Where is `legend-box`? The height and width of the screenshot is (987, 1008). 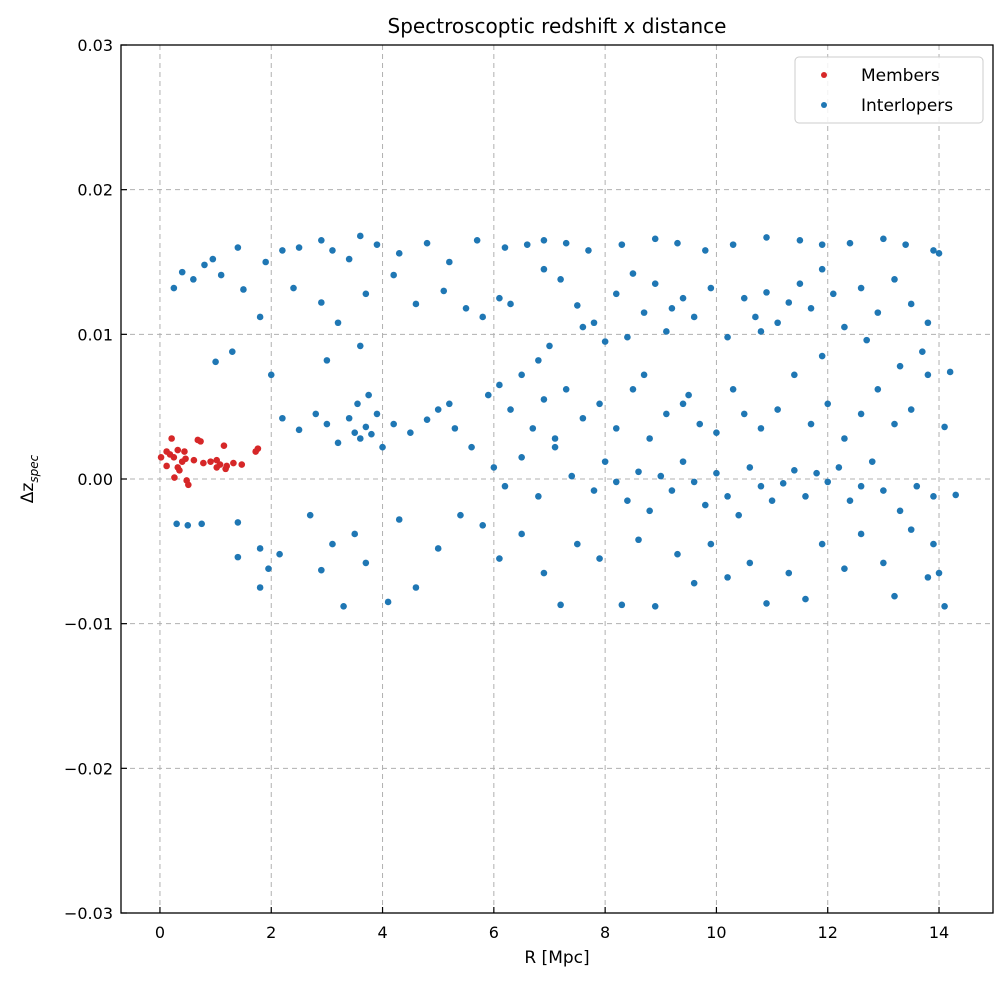 legend-box is located at coordinates (889, 90).